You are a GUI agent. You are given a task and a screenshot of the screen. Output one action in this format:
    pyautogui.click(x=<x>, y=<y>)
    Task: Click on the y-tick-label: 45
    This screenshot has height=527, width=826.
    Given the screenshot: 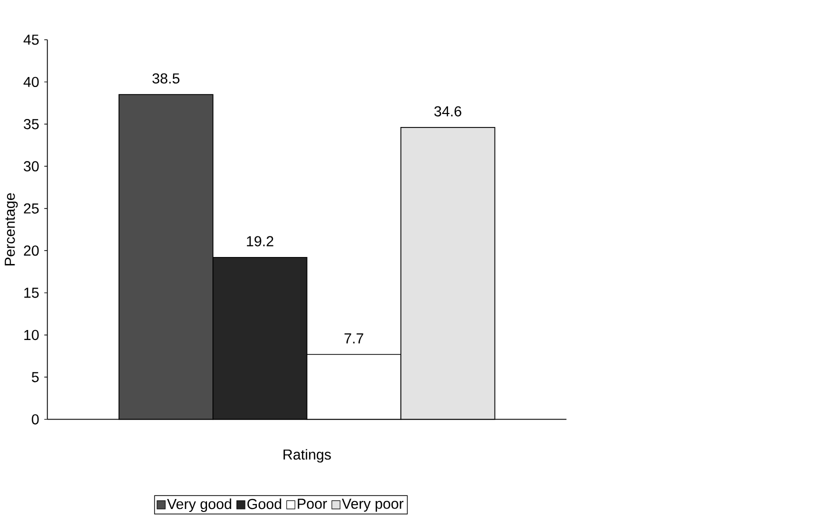 What is the action you would take?
    pyautogui.click(x=31, y=39)
    